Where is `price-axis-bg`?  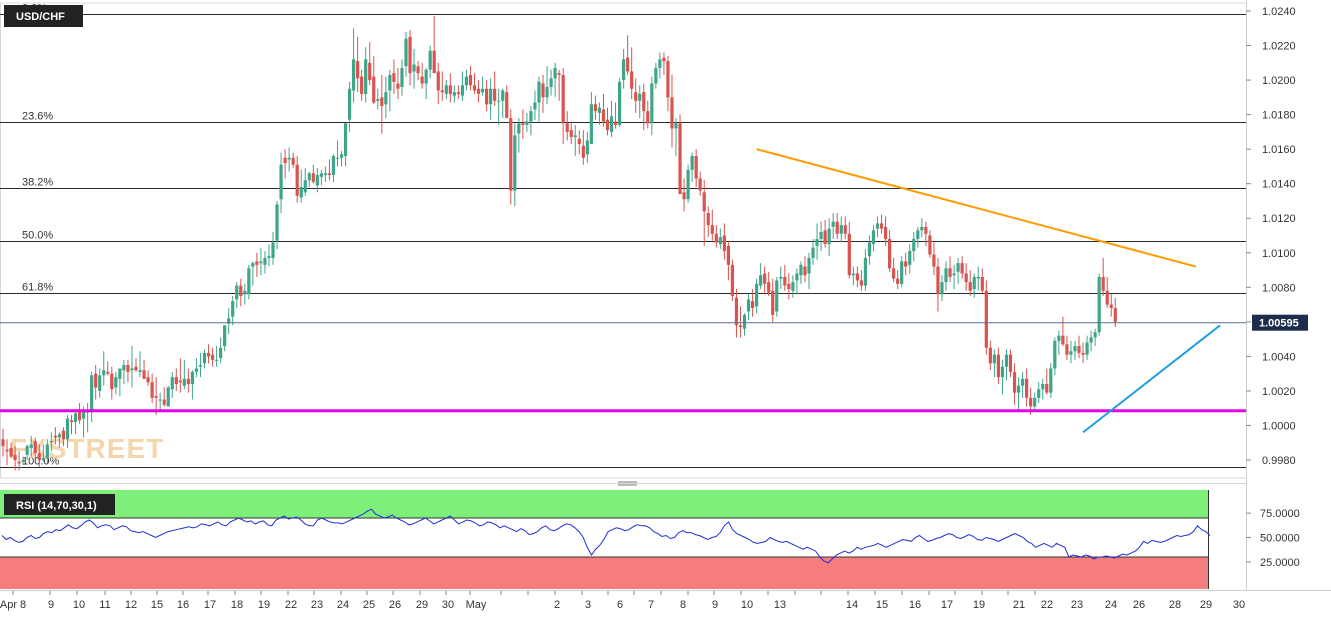
price-axis-bg is located at coordinates (1288, 307).